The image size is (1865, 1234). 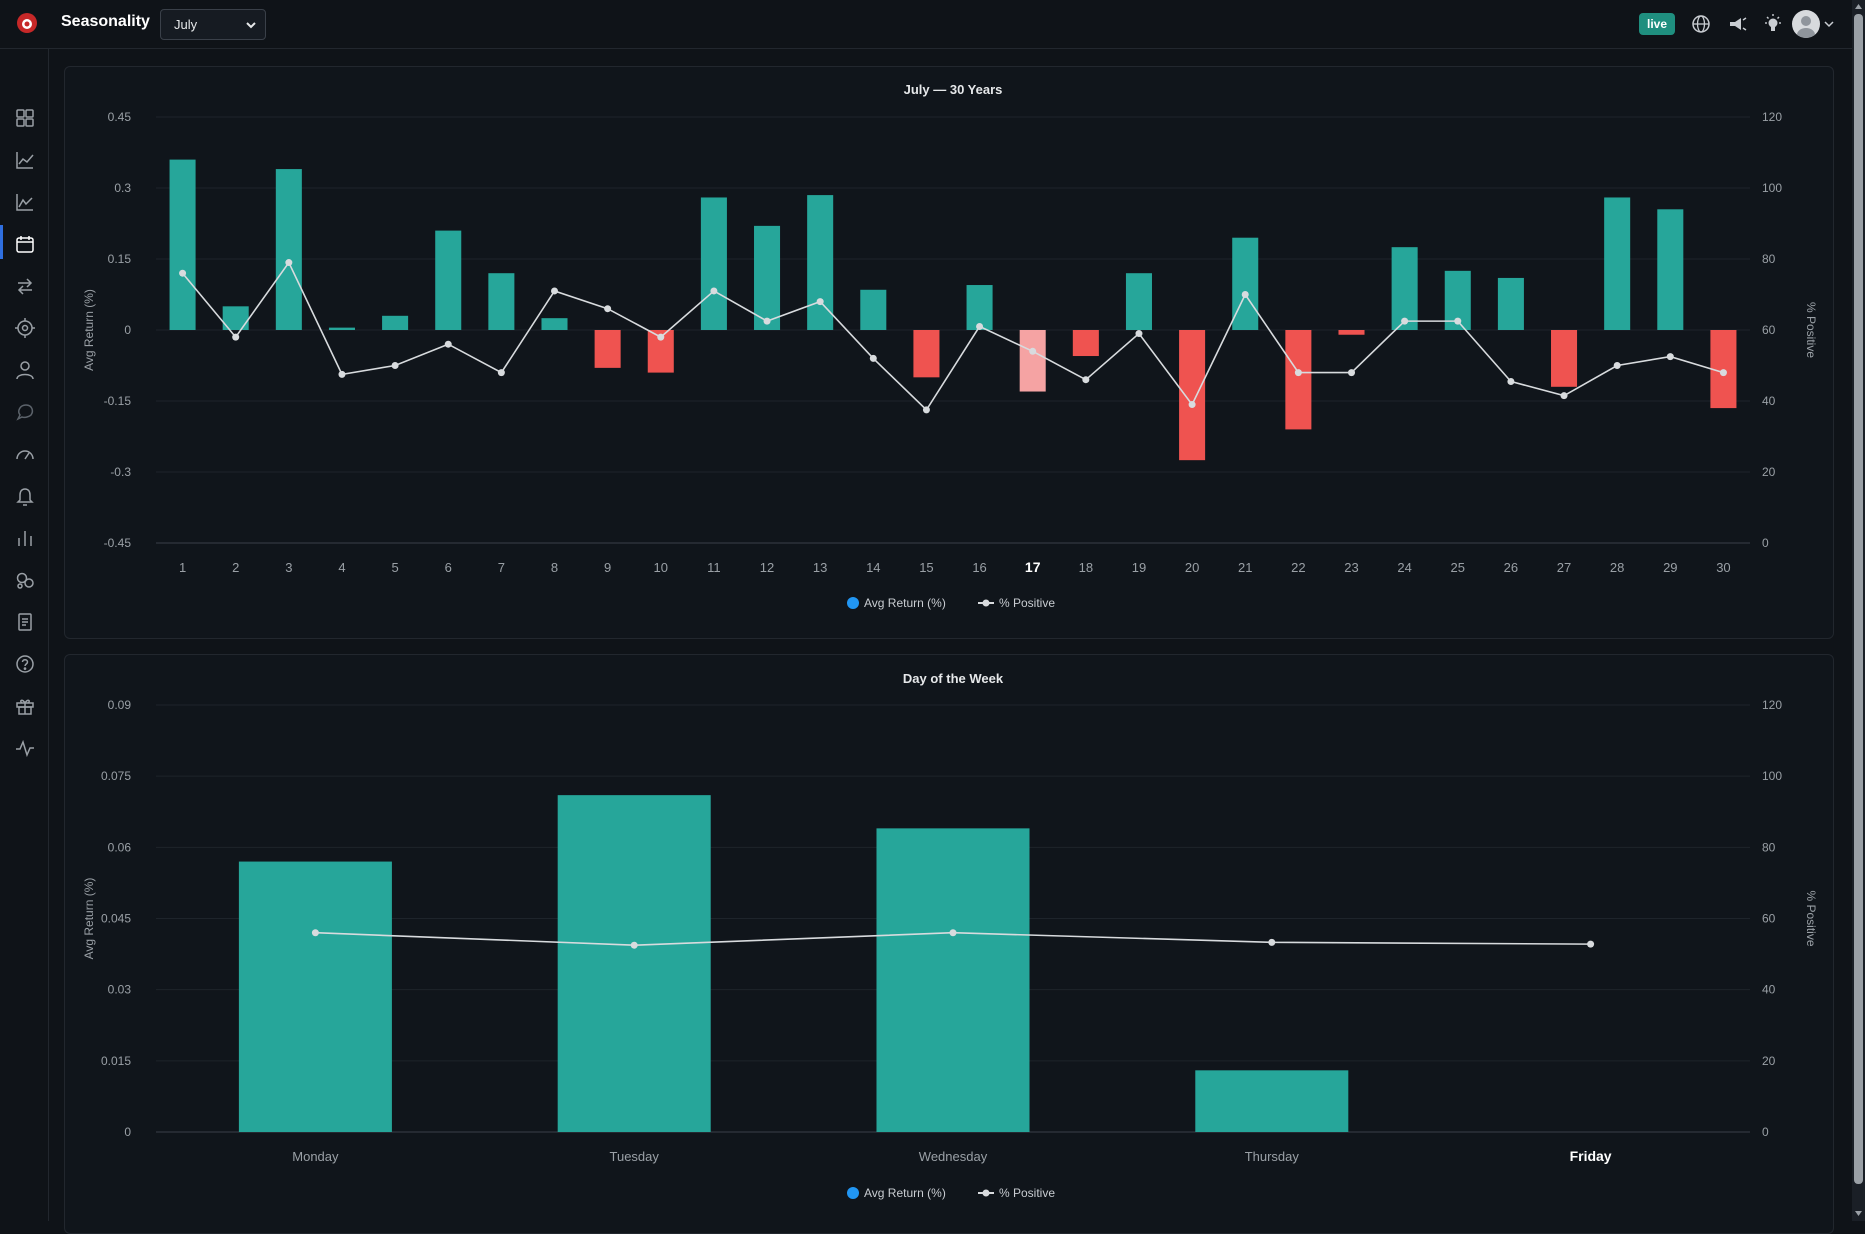 I want to click on bar-chart-icon, so click(x=25, y=538).